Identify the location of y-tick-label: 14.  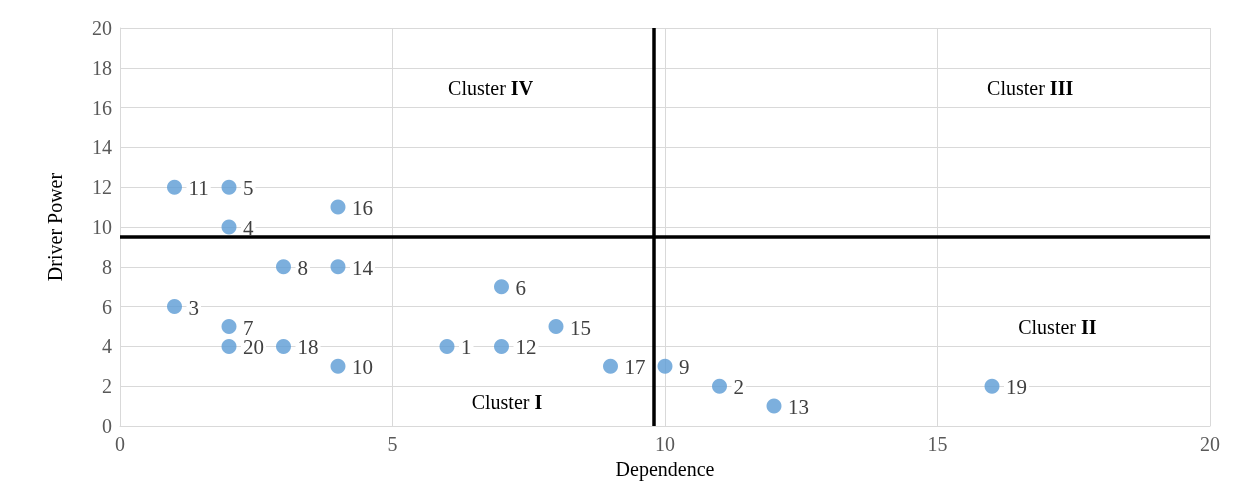
(102, 147).